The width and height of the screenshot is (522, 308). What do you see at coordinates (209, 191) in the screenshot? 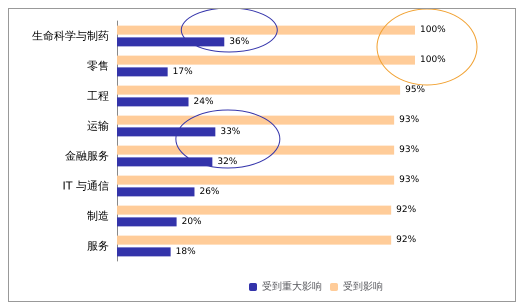
I see `data-label: 26%` at bounding box center [209, 191].